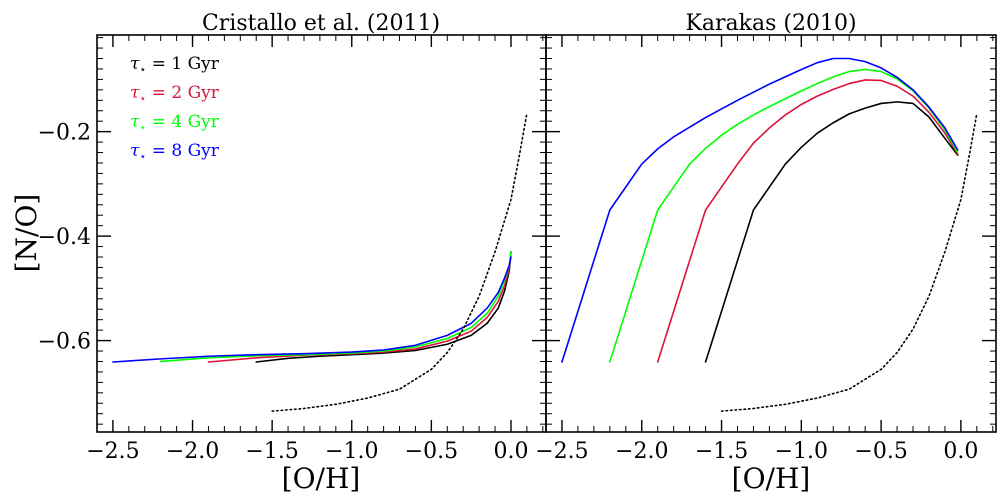 Image resolution: width=1008 pixels, height=504 pixels. Describe the element at coordinates (175, 65) in the screenshot. I see `legend-entry-1gyr: τ⋆ = 1 Gyr` at that location.